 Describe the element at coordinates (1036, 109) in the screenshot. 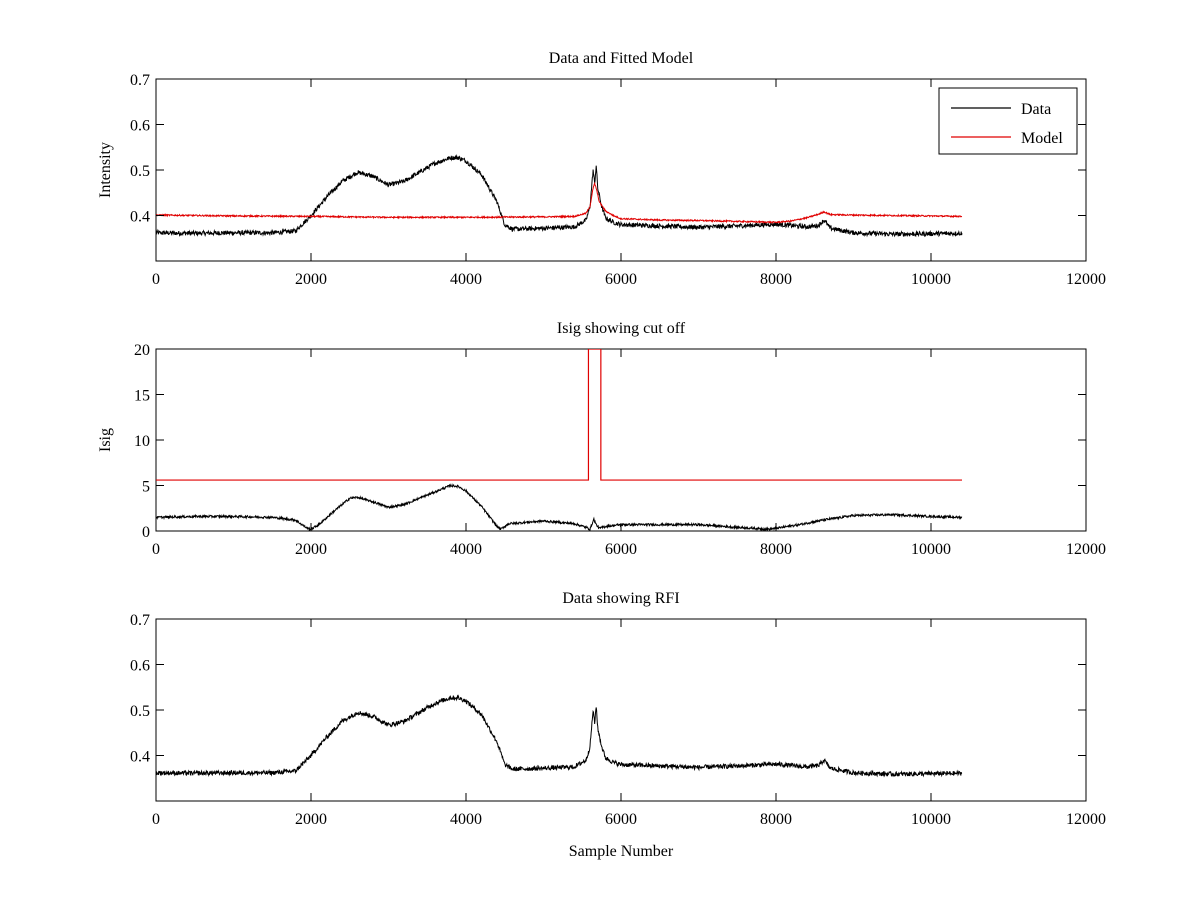

I see `legend-label: Data` at that location.